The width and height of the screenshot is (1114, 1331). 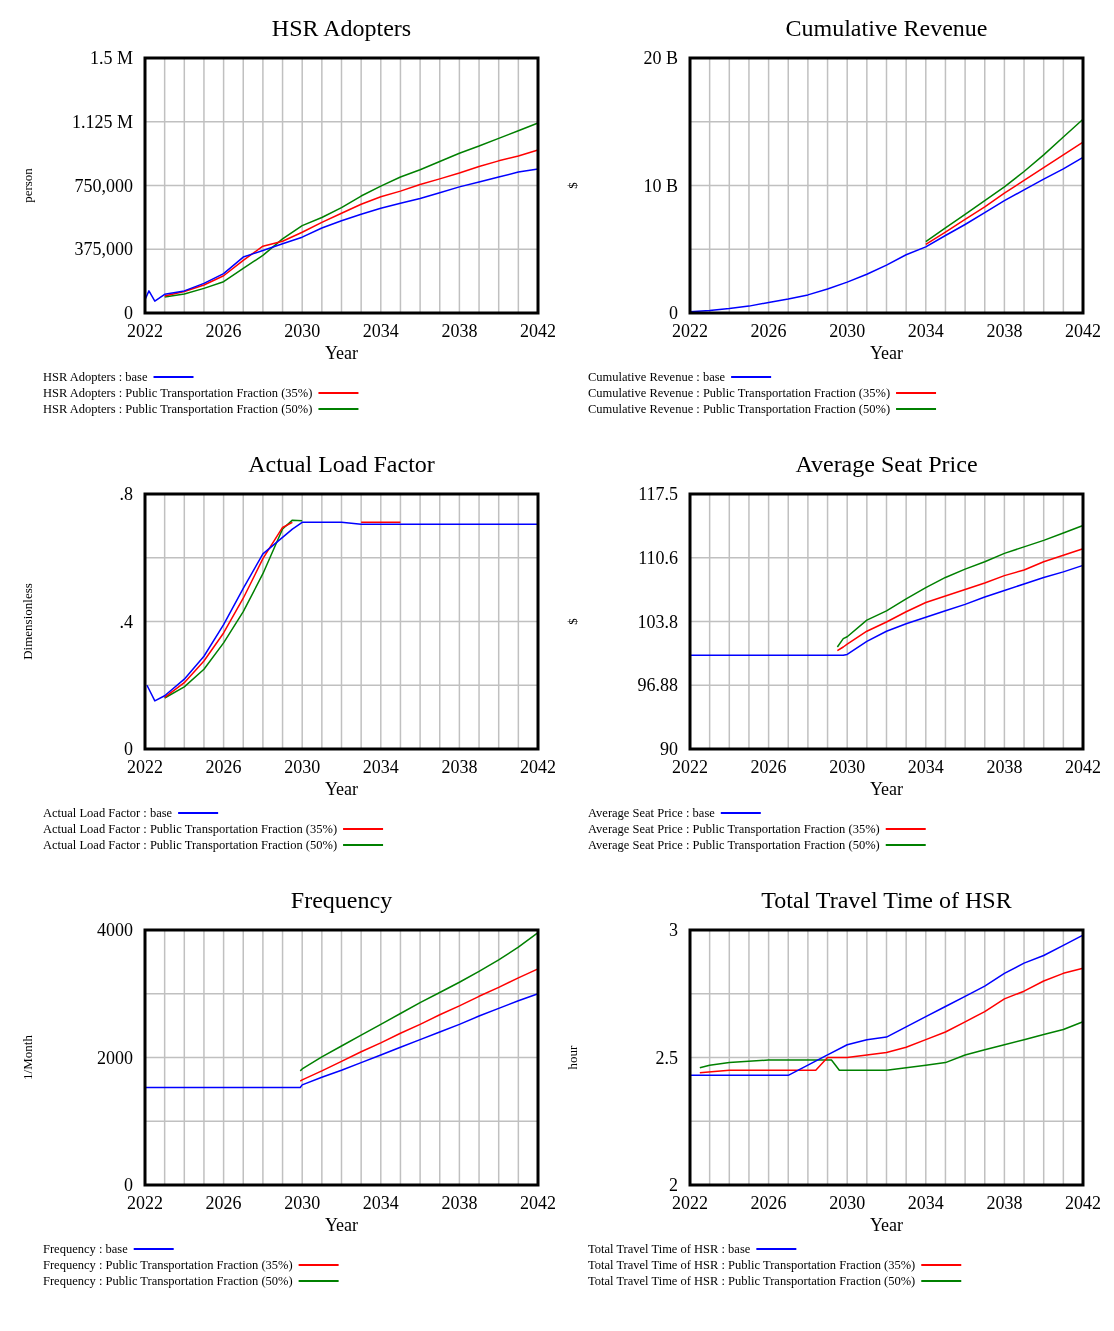 I want to click on legend-label: Total Travel Time of HSR : Public Transportation Fraction (50%), so click(x=752, y=1281).